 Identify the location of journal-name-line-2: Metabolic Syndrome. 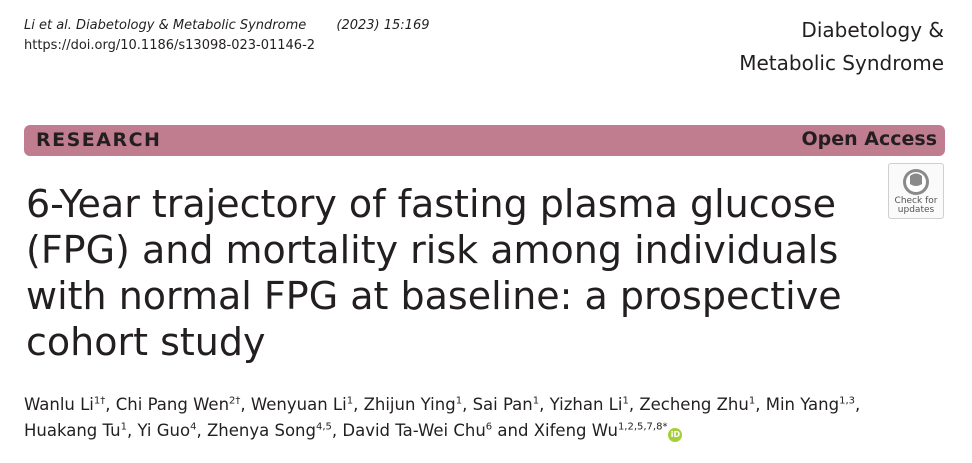
(841, 63).